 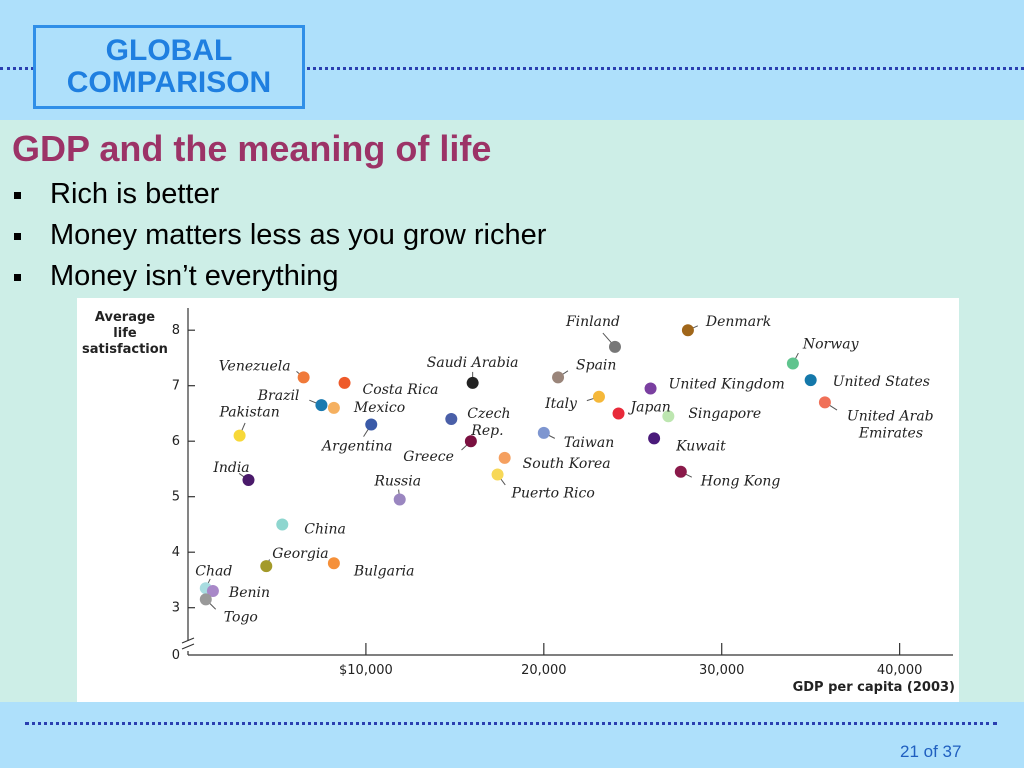 I want to click on point-label-line: Greece, so click(x=428, y=457).